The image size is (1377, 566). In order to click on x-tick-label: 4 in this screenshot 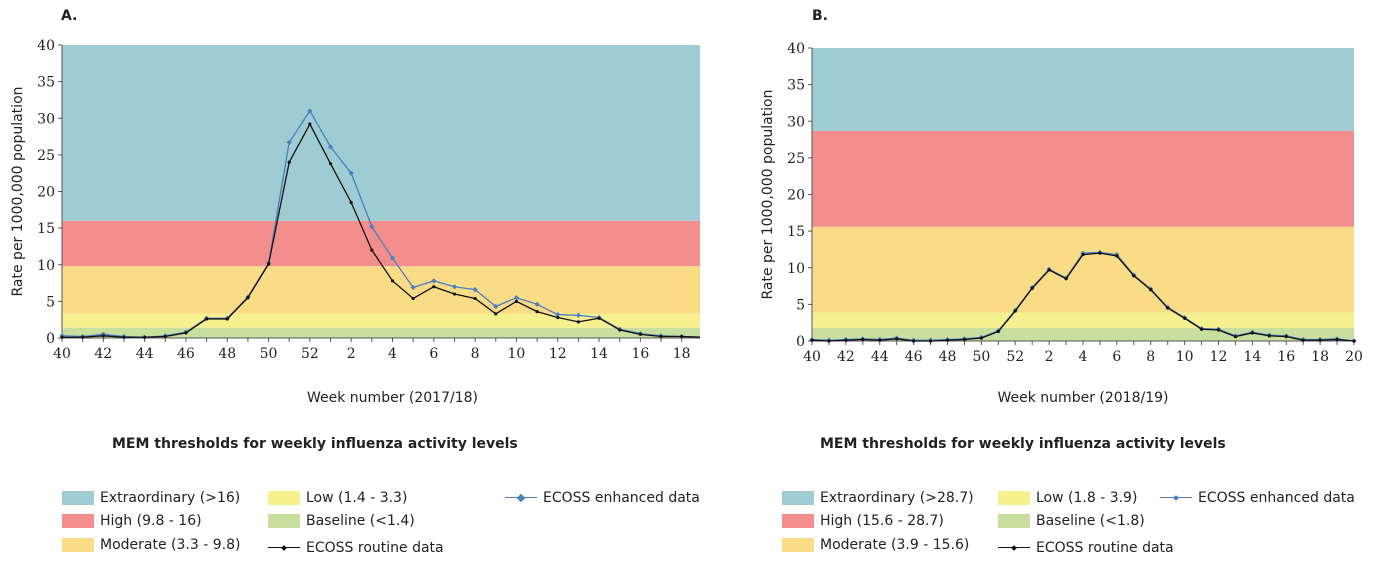, I will do `click(1083, 357)`.